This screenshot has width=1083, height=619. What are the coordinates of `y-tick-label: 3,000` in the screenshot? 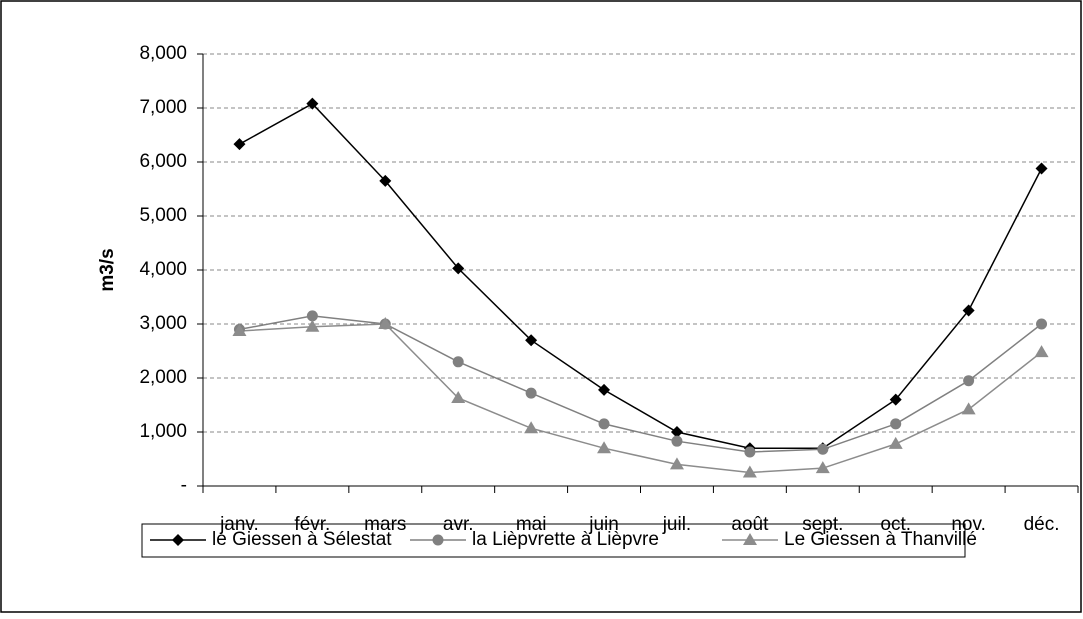 It's located at (163, 323).